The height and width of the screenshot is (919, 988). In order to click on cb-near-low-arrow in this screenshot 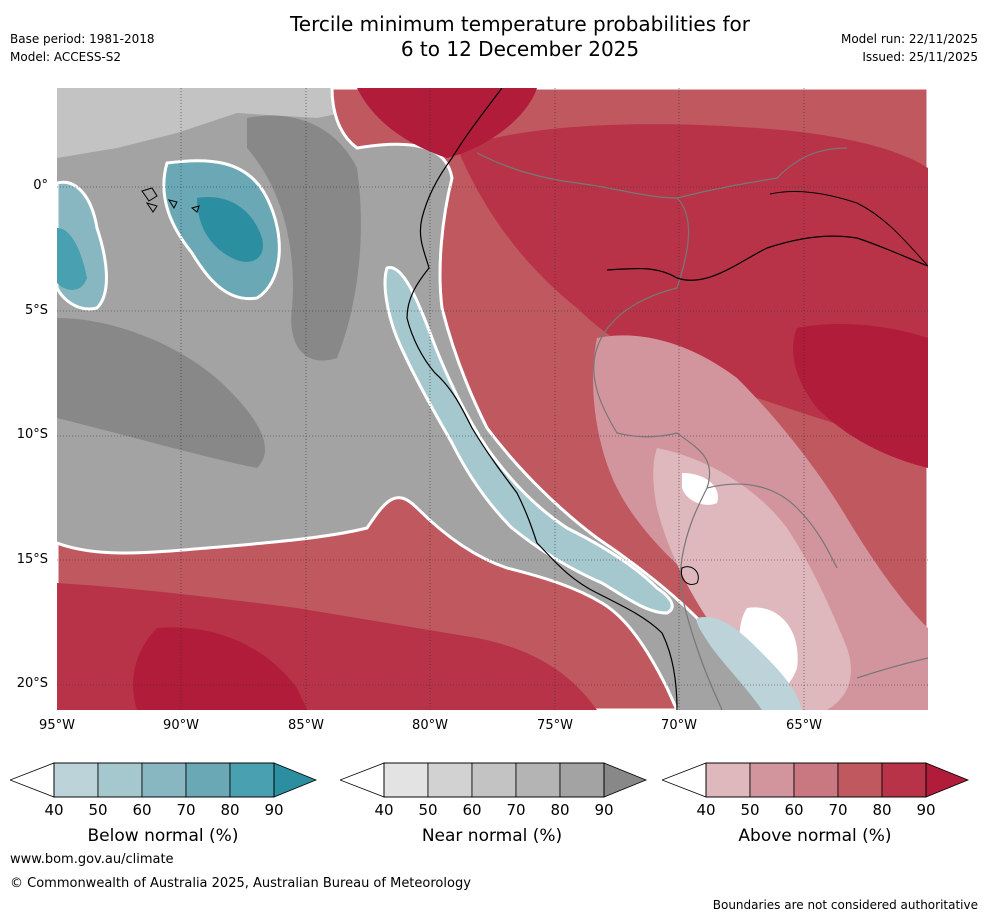, I will do `click(362, 780)`.